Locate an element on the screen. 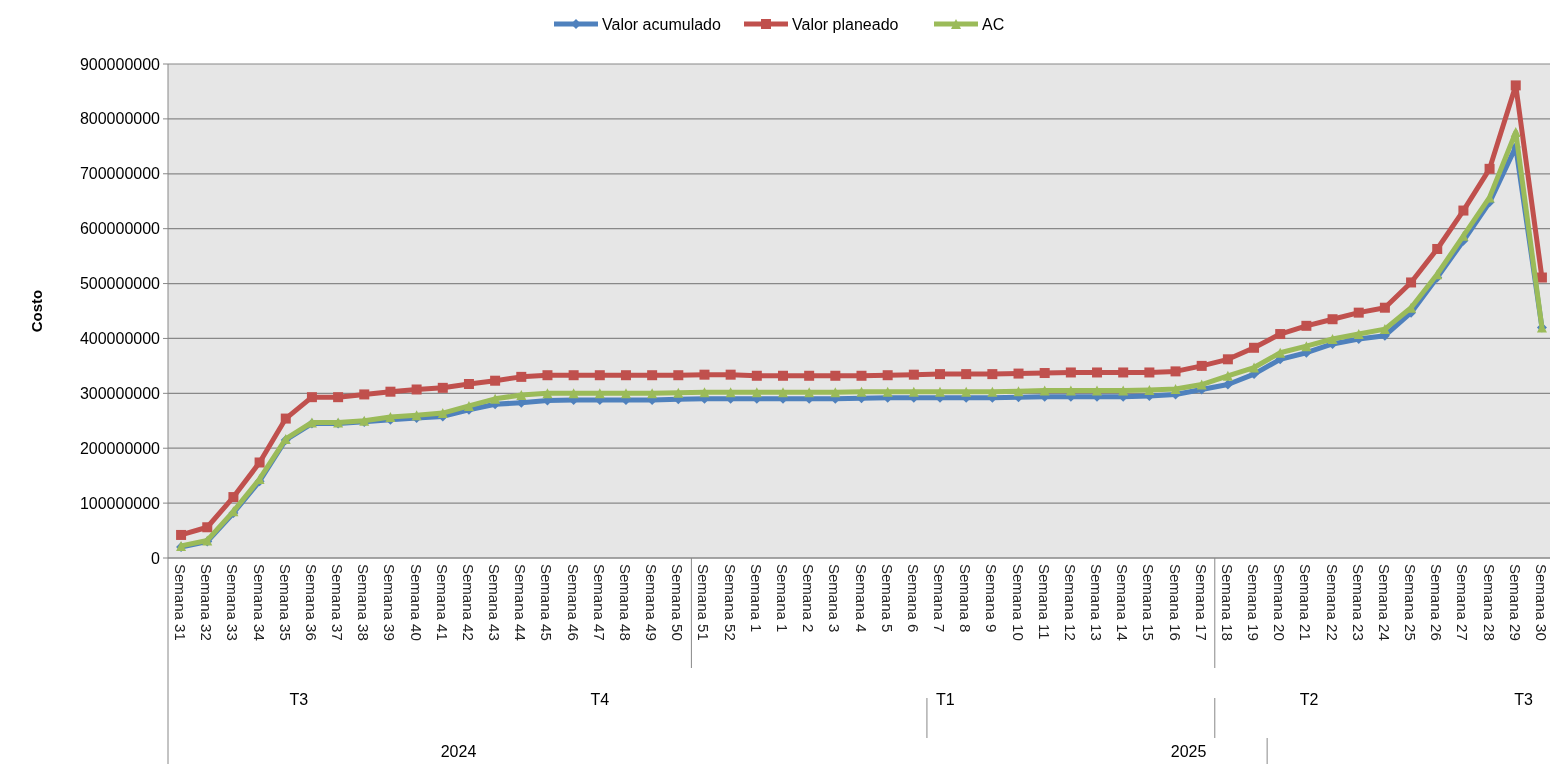 The image size is (1558, 772). x-tick-label: Semana 28 is located at coordinates (1489, 602).